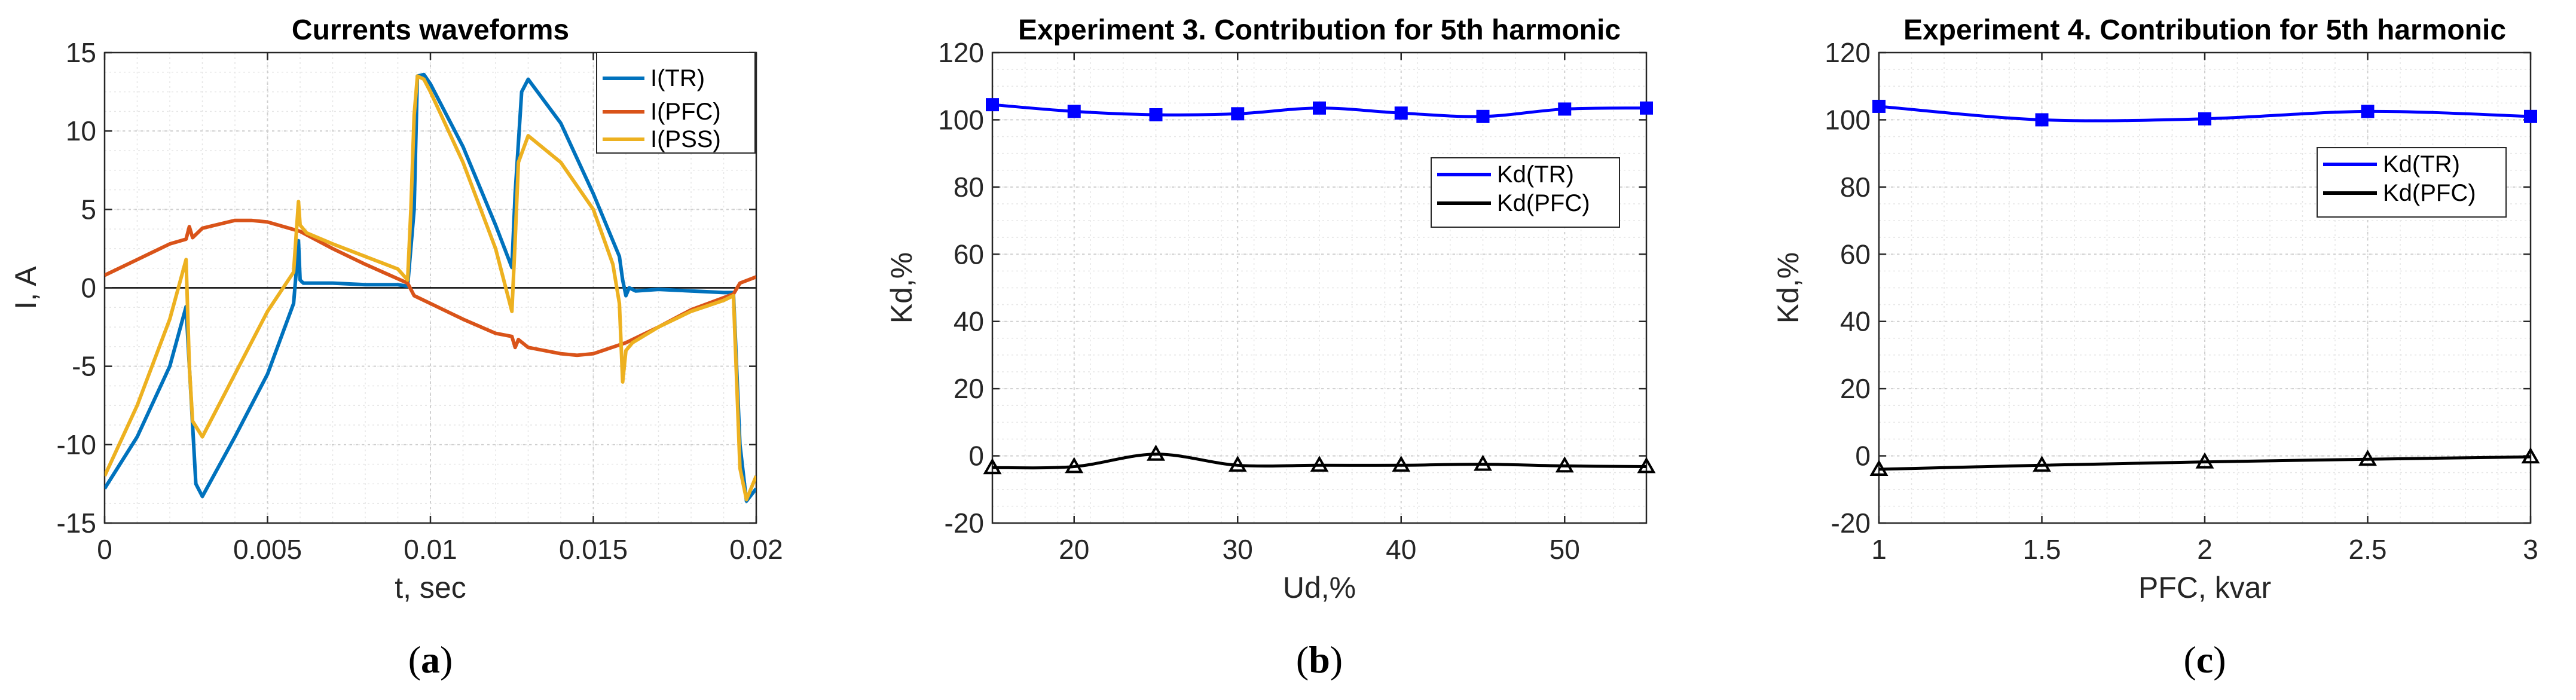 The image size is (2576, 700). I want to click on x-tick-label: 1.5, so click(2042, 549).